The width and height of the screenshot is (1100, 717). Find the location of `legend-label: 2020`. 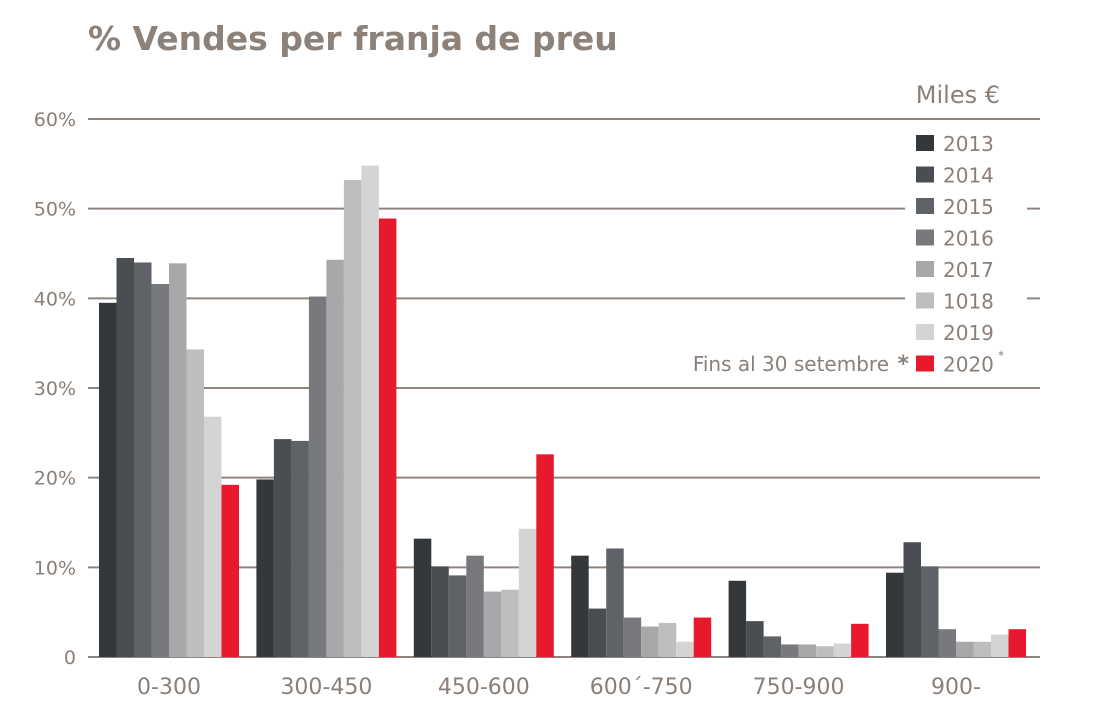

legend-label: 2020 is located at coordinates (968, 365).